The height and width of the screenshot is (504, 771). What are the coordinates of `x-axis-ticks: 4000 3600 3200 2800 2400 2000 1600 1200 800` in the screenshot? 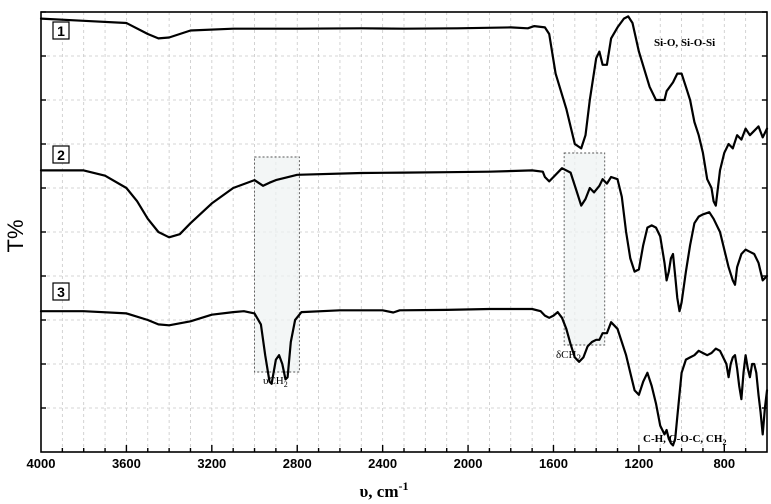 It's located at (387, 458).